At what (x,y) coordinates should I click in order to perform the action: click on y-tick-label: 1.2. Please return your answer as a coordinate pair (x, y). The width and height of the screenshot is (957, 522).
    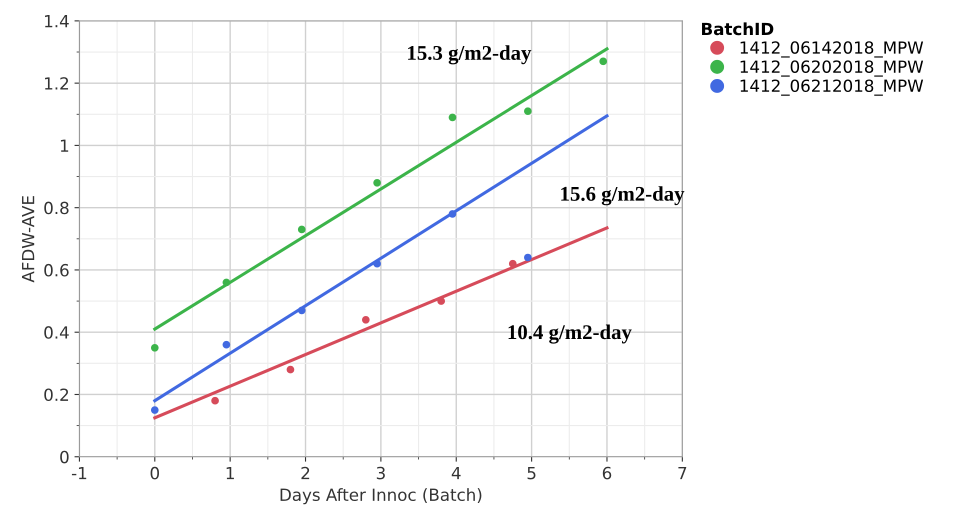
    Looking at the image, I should click on (56, 83).